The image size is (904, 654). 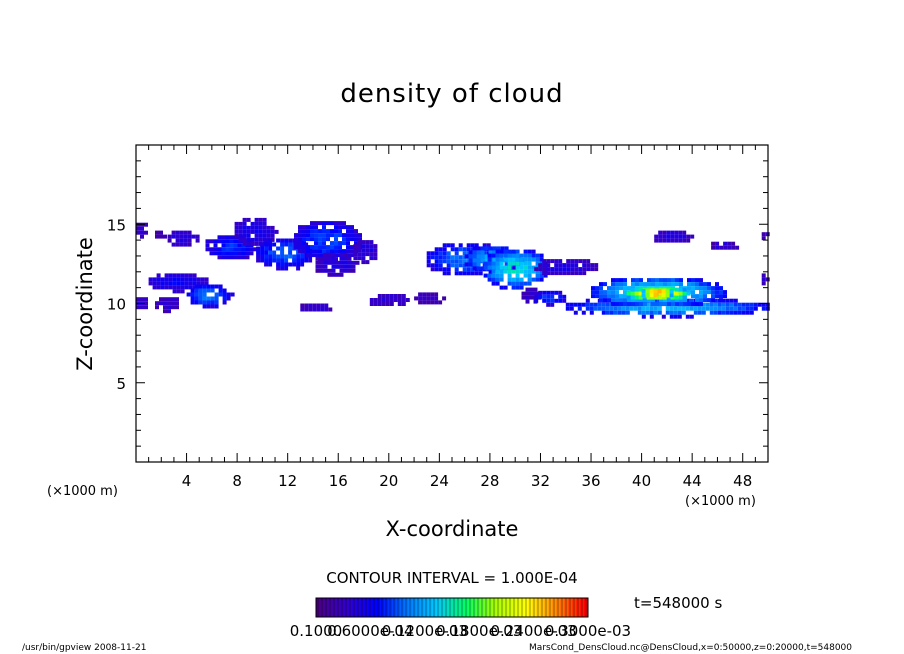 I want to click on colorbar-tick-label: 0.1000, so click(x=316, y=631).